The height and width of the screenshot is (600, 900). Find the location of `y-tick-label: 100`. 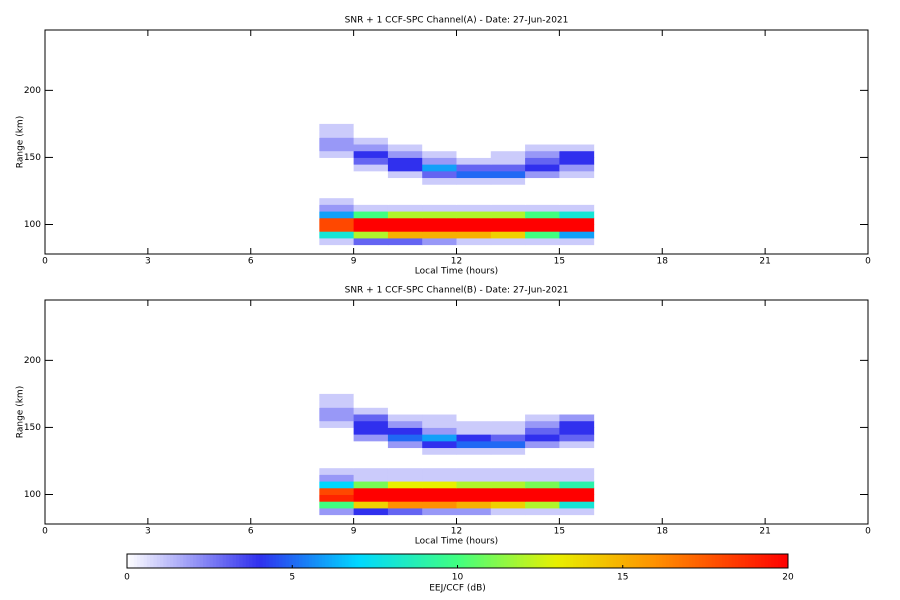

y-tick-label: 100 is located at coordinates (32, 495).